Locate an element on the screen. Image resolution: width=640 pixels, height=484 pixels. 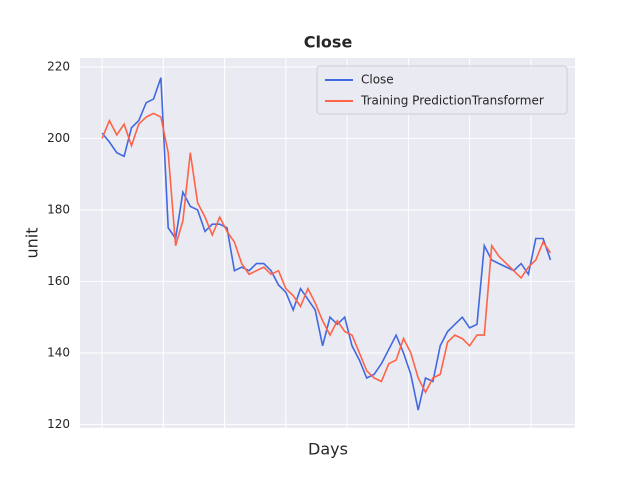
y-tick-label: 120 is located at coordinates (58, 424).